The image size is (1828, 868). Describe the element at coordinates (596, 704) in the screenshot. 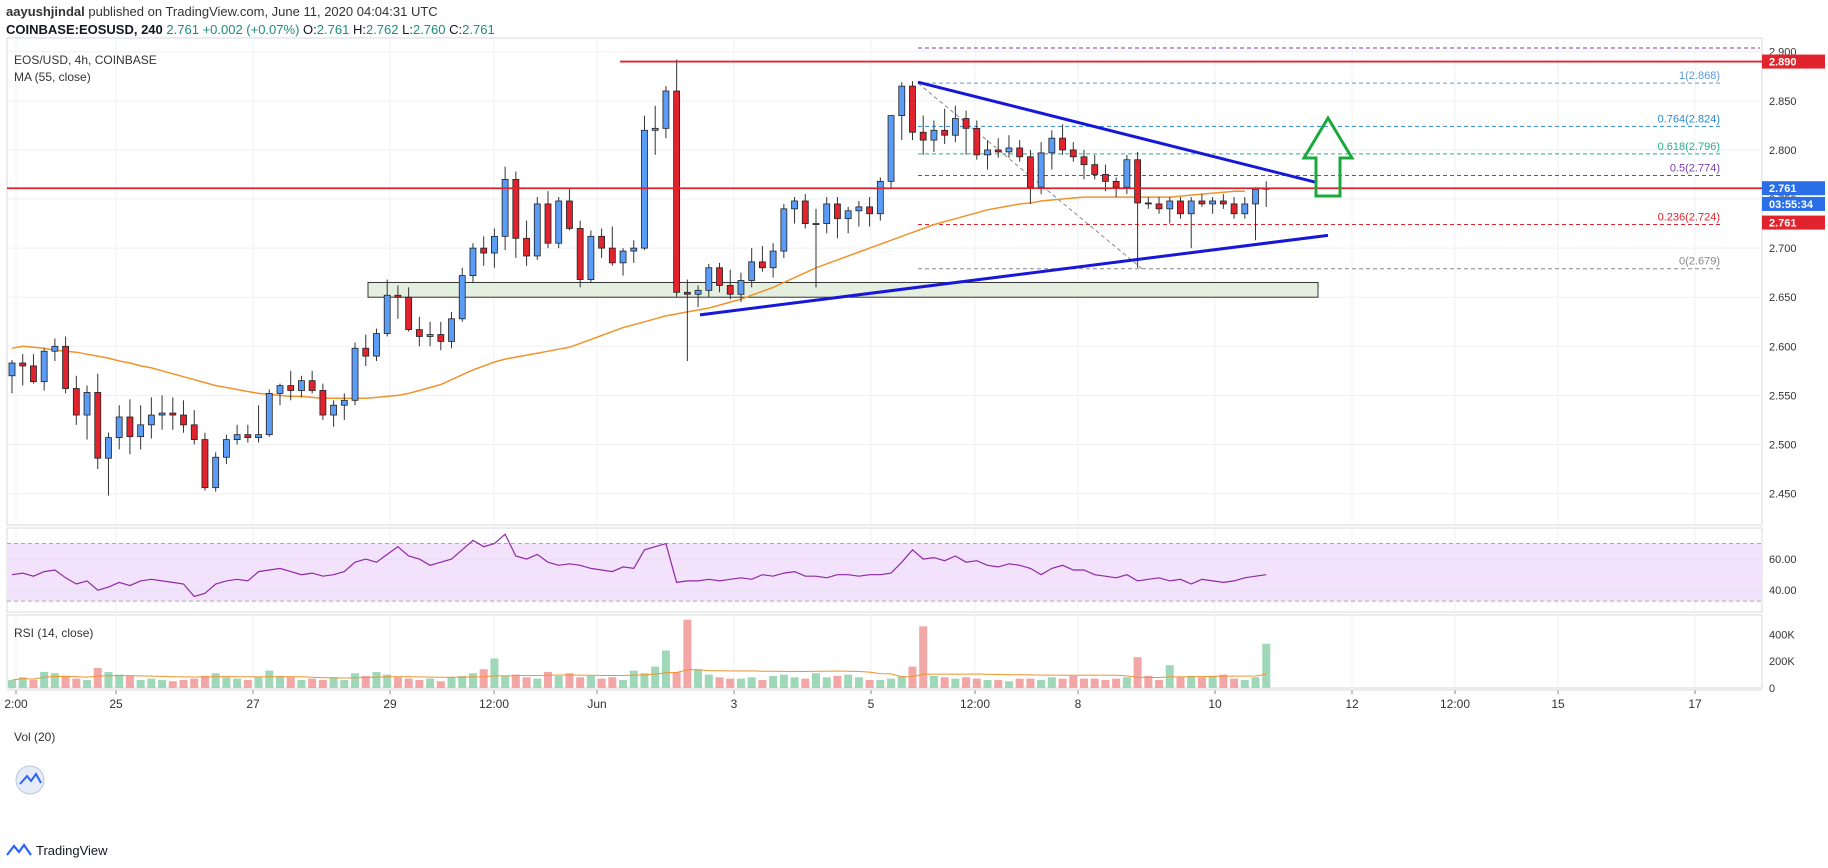

I see `x-tick-label: Jun` at that location.